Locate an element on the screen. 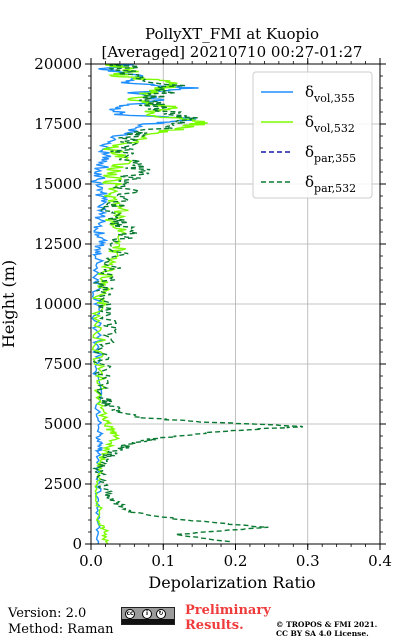  y-tick-label: 12500 is located at coordinates (58, 244).